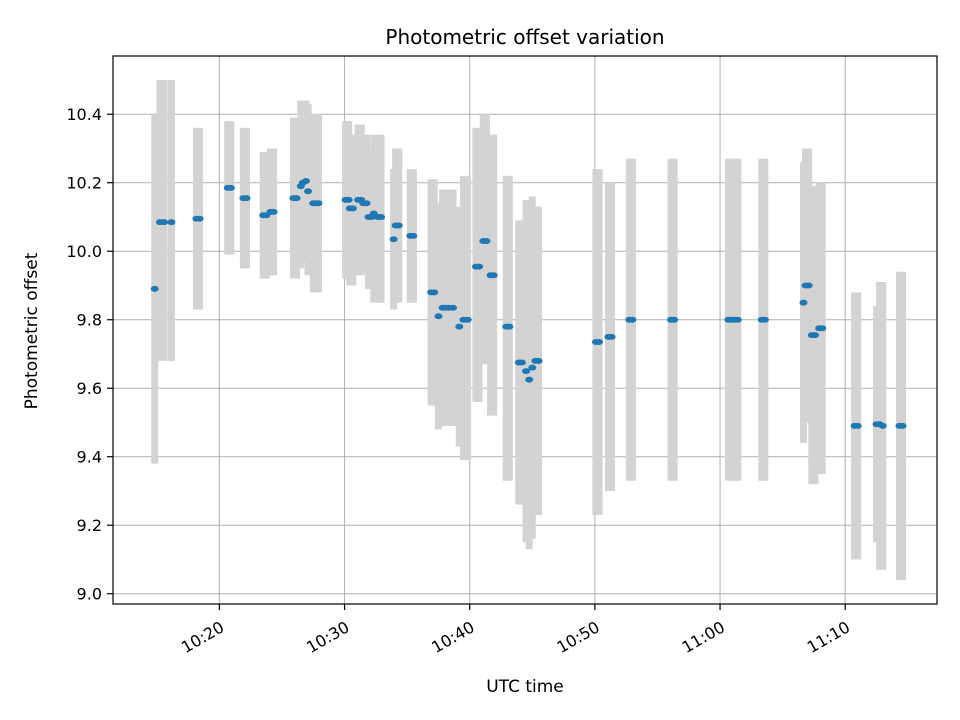  What do you see at coordinates (32, 330) in the screenshot?
I see `y-axis-label: Photometric offset` at bounding box center [32, 330].